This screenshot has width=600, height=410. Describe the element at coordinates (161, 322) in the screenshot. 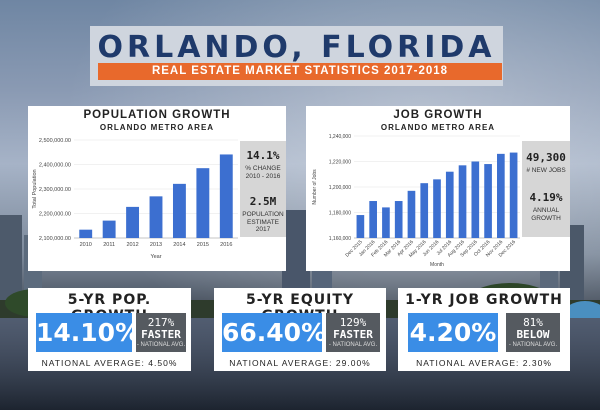

I see `pop-growth-compare-pct: 217%` at that location.